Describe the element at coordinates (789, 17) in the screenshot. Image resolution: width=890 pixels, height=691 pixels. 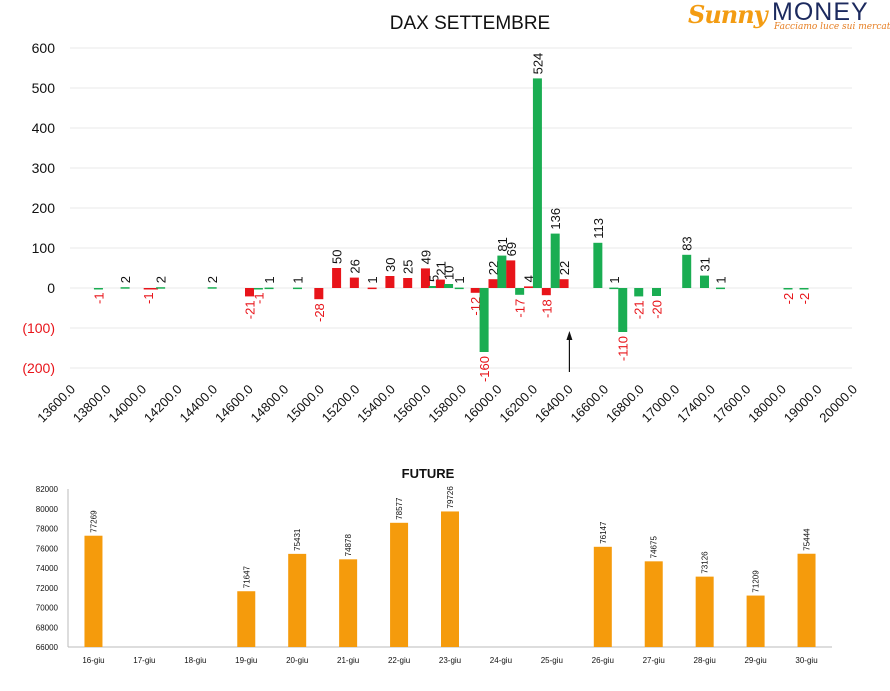
I see `sunny-money-logo: Sunny MONEY Facciamo luce sui mercati` at that location.